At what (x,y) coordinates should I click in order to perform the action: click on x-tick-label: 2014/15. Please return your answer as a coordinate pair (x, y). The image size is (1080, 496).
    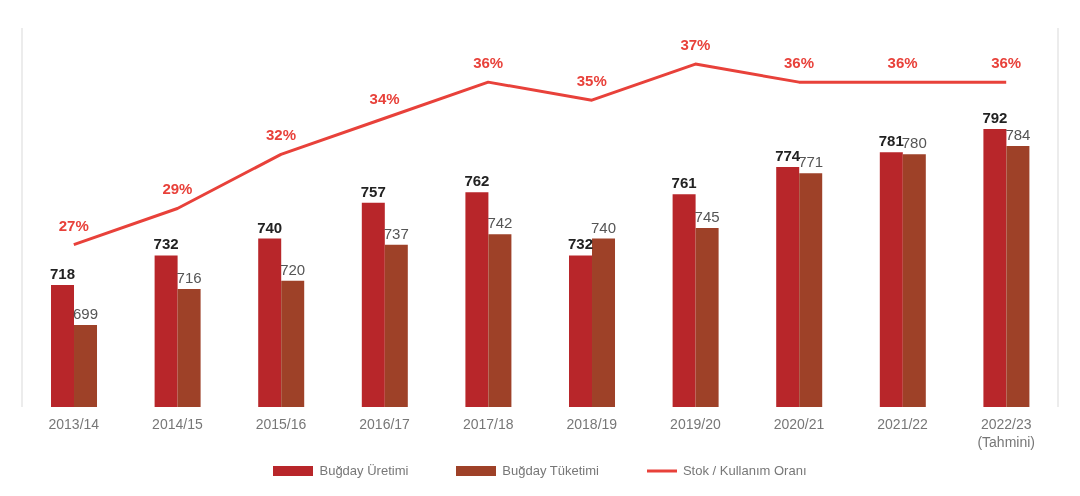
    Looking at the image, I should click on (177, 424).